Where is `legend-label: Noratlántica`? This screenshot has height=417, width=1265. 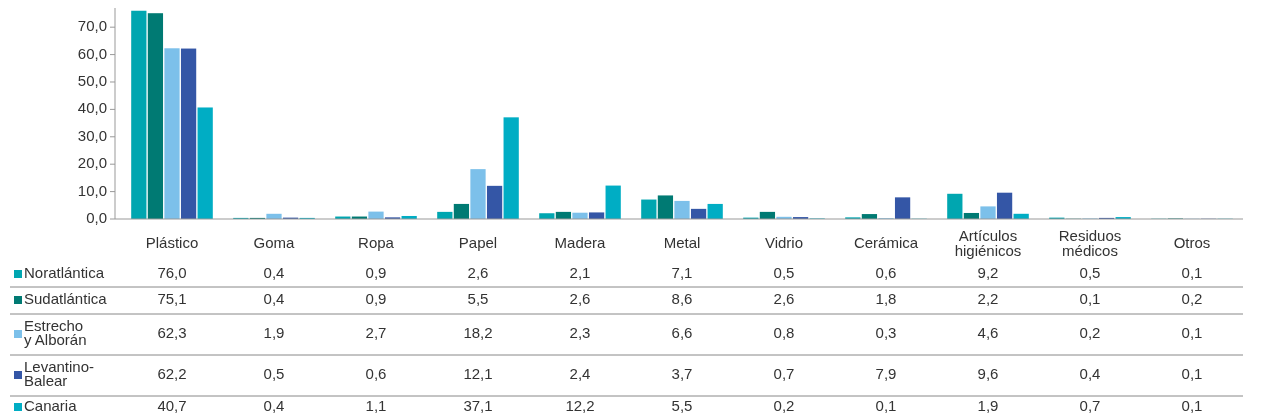 legend-label: Noratlántica is located at coordinates (64, 272).